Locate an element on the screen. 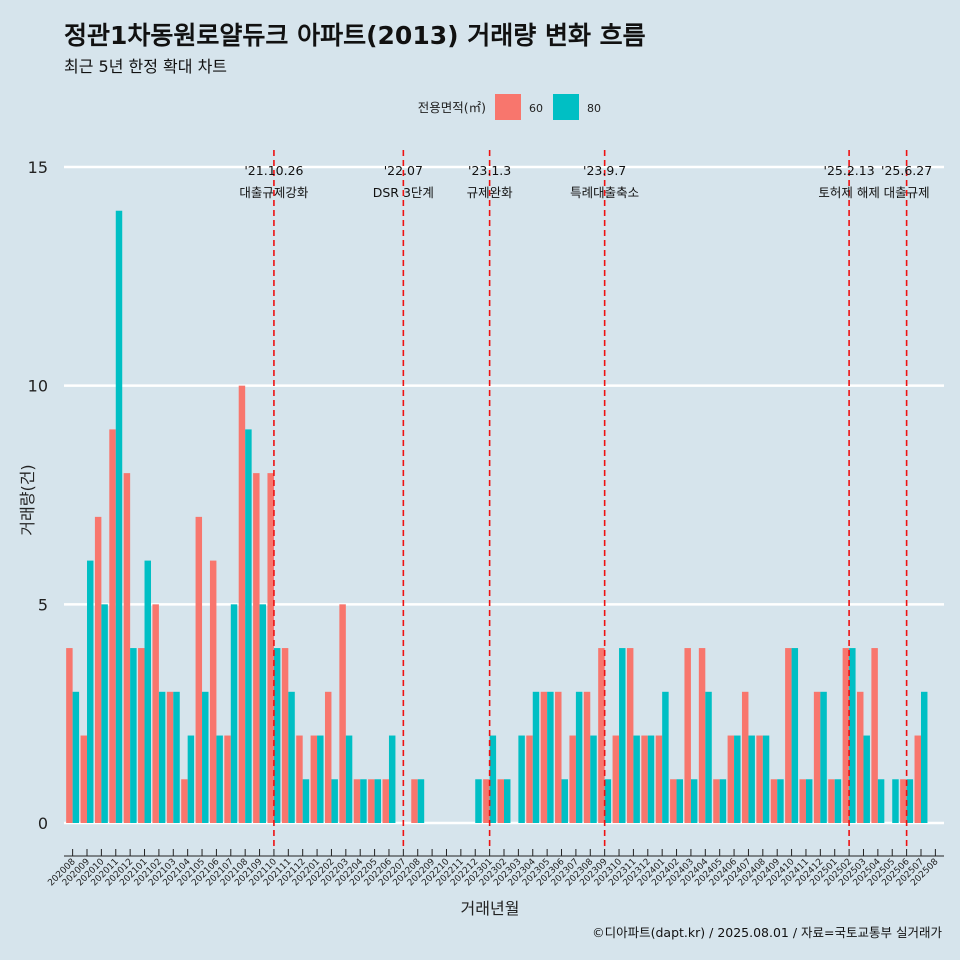 The width and height of the screenshot is (960, 960). event-label-0: 대출규제강화 is located at coordinates (274, 192).